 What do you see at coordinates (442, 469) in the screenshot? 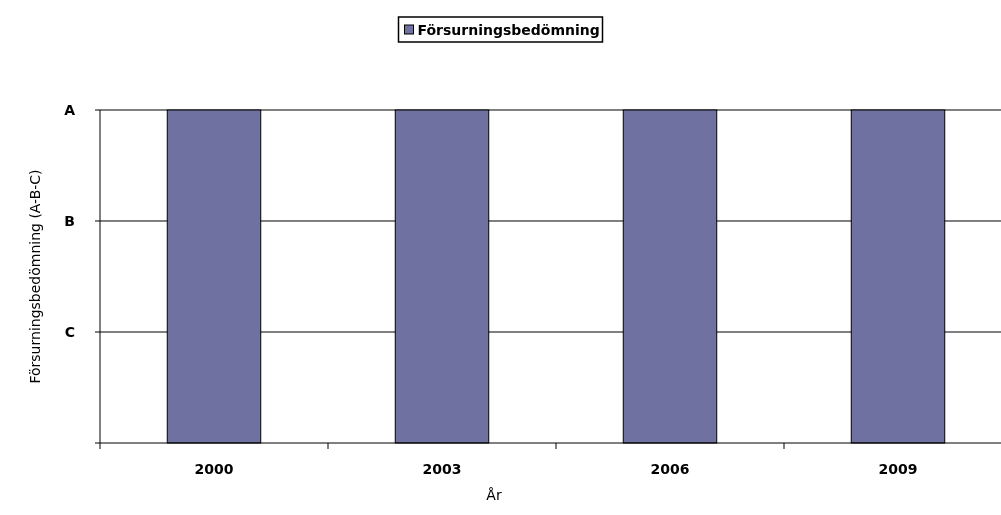
I see `x-tick-label: 2003` at bounding box center [442, 469].